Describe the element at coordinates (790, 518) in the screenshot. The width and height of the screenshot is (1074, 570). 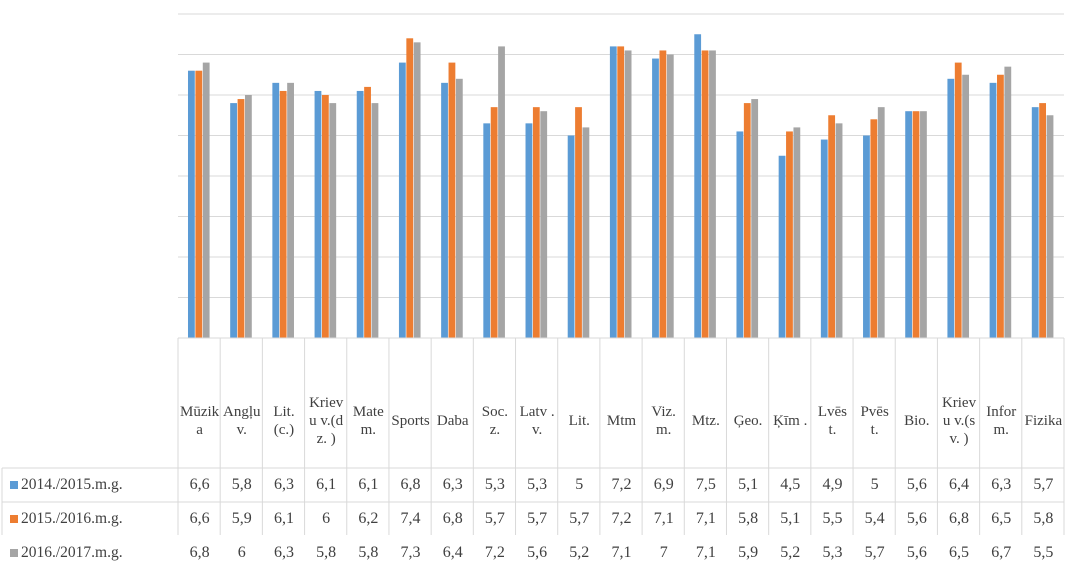
I see `data-label: 5,1` at that location.